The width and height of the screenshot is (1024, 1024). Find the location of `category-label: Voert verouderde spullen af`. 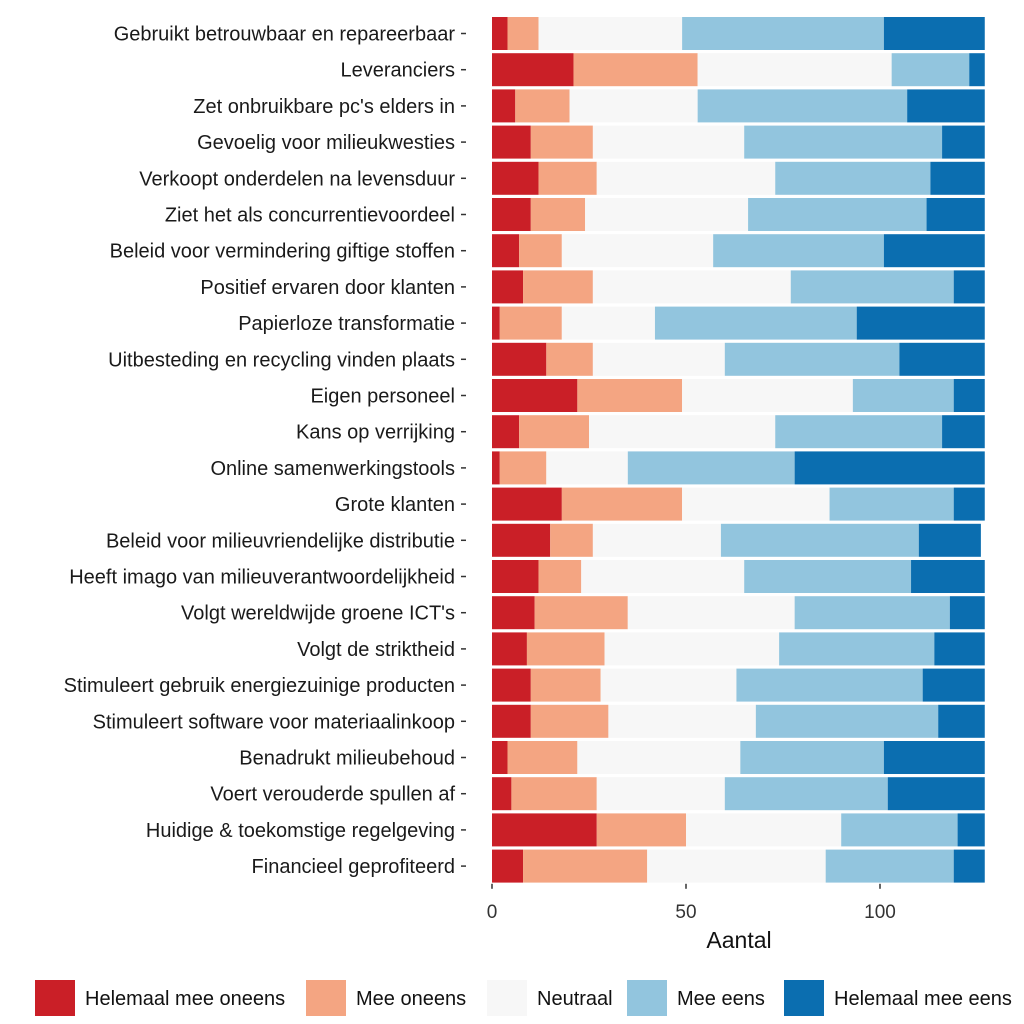

category-label: Voert verouderde spullen af is located at coordinates (332, 795).